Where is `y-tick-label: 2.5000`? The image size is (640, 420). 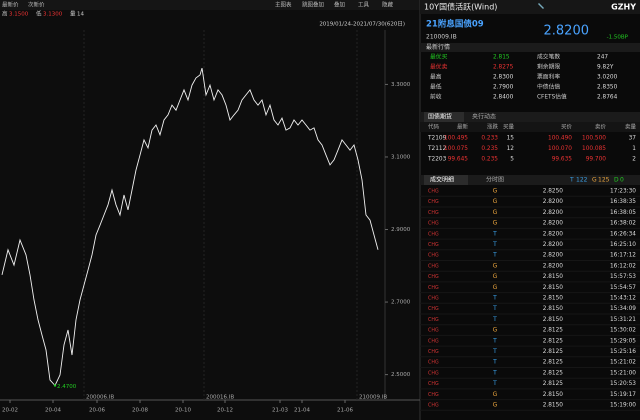
y-tick-label: 2.5000 is located at coordinates (401, 375).